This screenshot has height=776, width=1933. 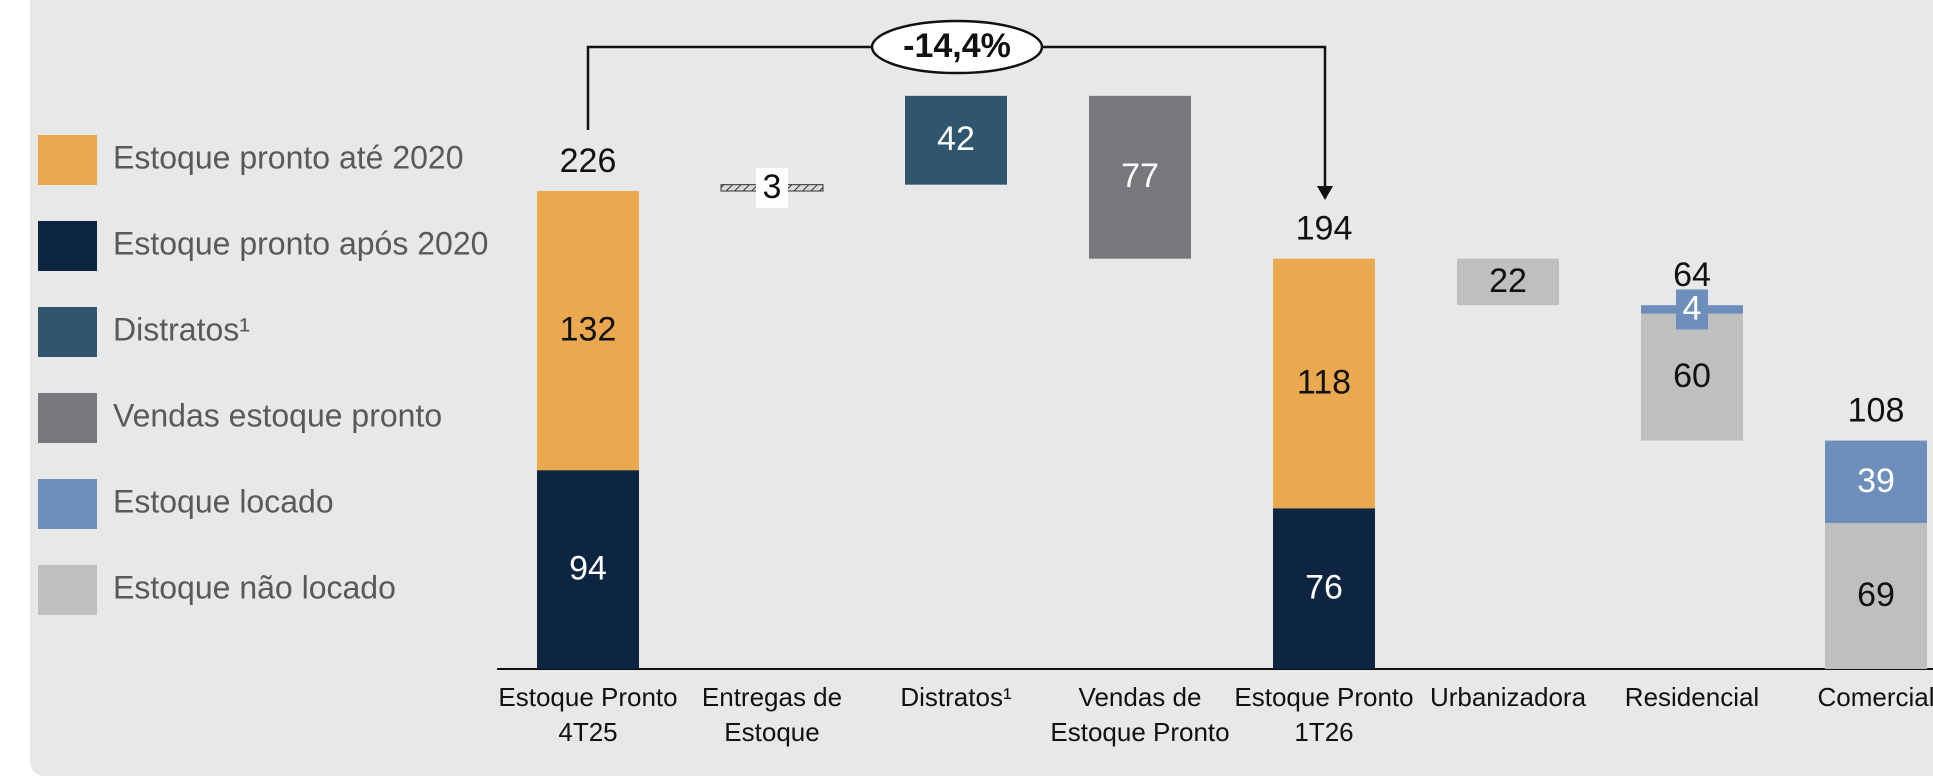 I want to click on data-label: 42, so click(x=956, y=139).